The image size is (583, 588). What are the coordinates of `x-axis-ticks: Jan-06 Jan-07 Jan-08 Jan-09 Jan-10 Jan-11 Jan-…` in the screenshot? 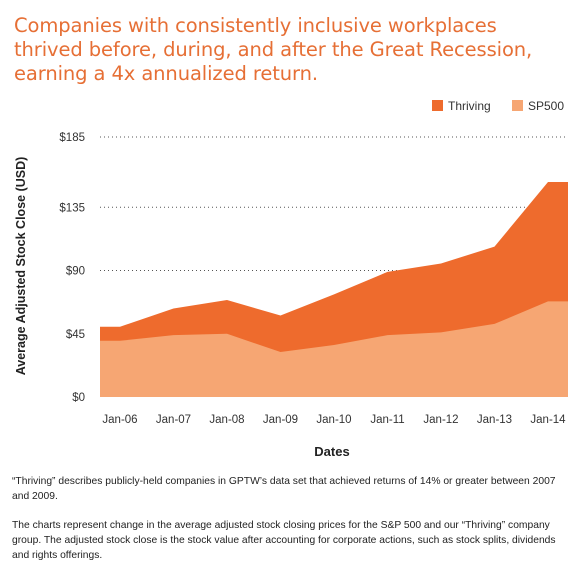 It's located at (334, 420).